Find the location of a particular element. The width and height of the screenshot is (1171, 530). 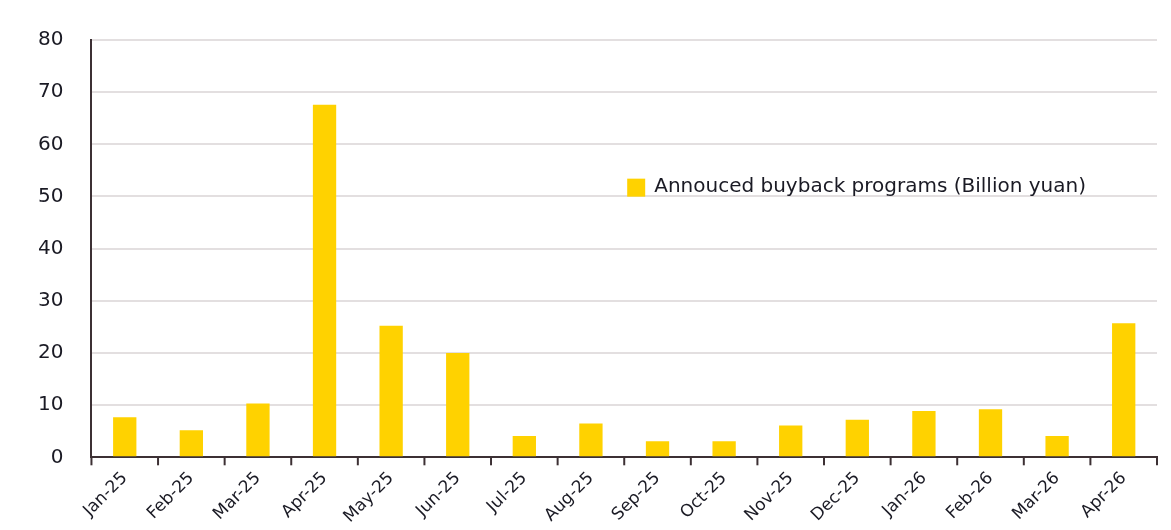

y-tick-label: 0 is located at coordinates (57, 455).